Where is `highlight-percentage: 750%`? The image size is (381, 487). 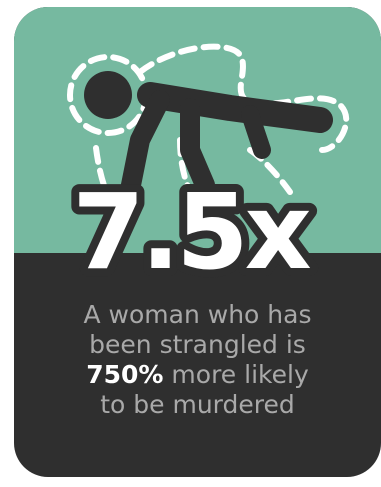 highlight-percentage: 750% is located at coordinates (125, 374).